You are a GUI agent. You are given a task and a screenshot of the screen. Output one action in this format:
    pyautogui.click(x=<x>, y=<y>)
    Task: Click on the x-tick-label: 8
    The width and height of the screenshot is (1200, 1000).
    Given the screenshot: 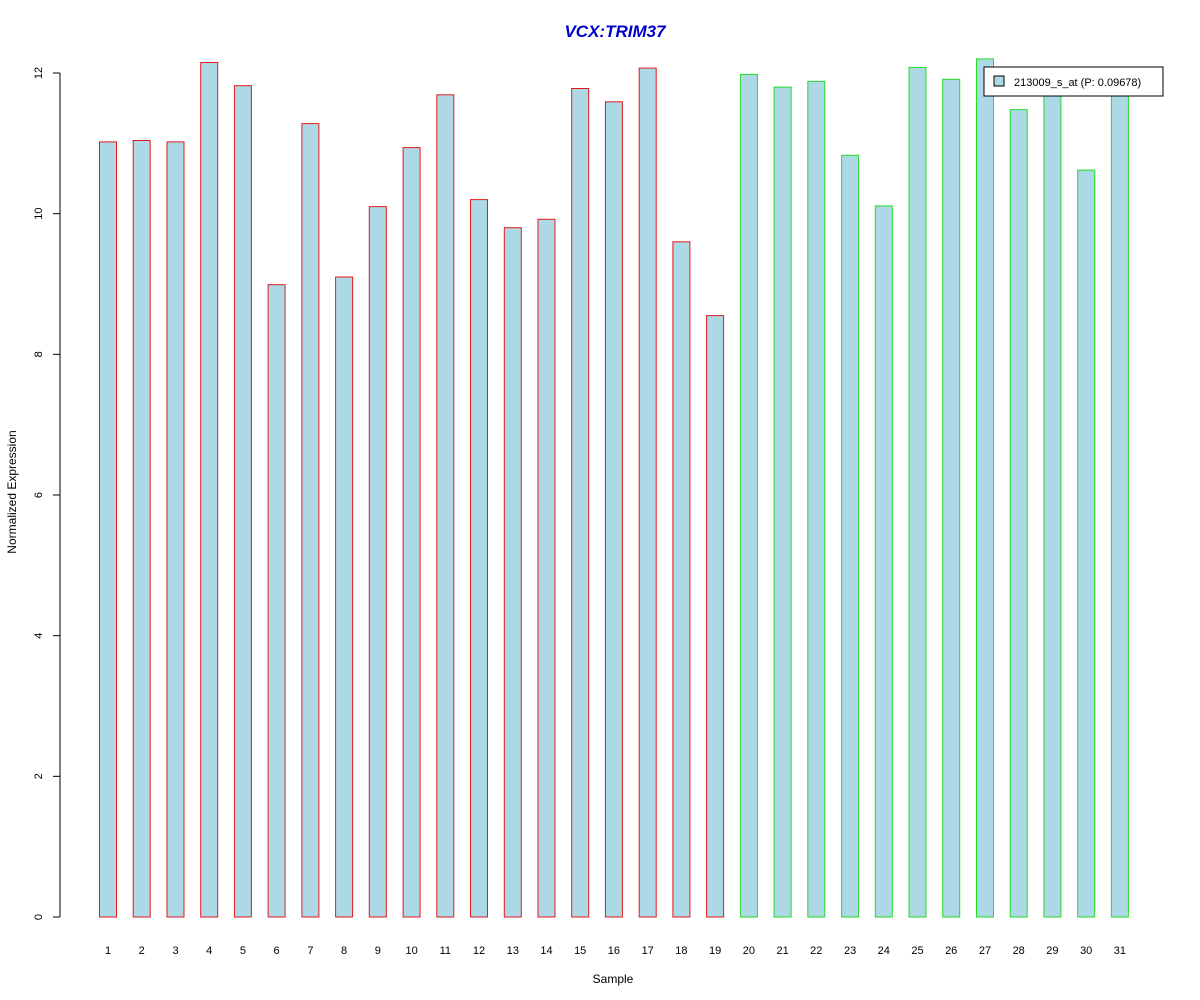 What is the action you would take?
    pyautogui.click(x=344, y=951)
    